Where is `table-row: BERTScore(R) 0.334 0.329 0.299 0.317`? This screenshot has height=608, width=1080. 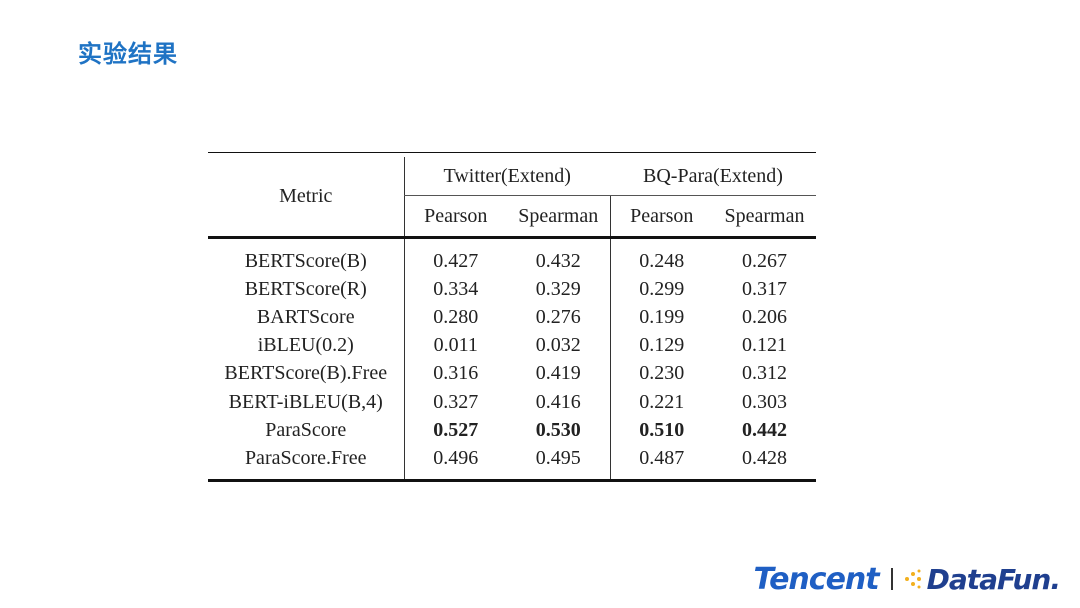 table-row: BERTScore(R) 0.334 0.329 0.299 0.317 is located at coordinates (512, 289).